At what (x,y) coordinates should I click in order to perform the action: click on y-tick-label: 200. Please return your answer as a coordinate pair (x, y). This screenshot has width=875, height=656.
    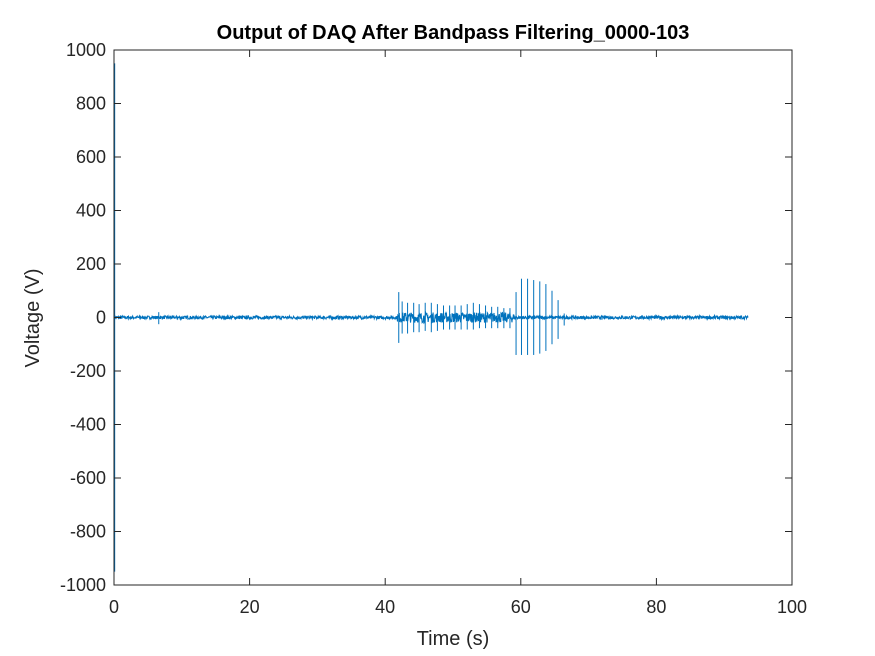
    Looking at the image, I should click on (91, 264).